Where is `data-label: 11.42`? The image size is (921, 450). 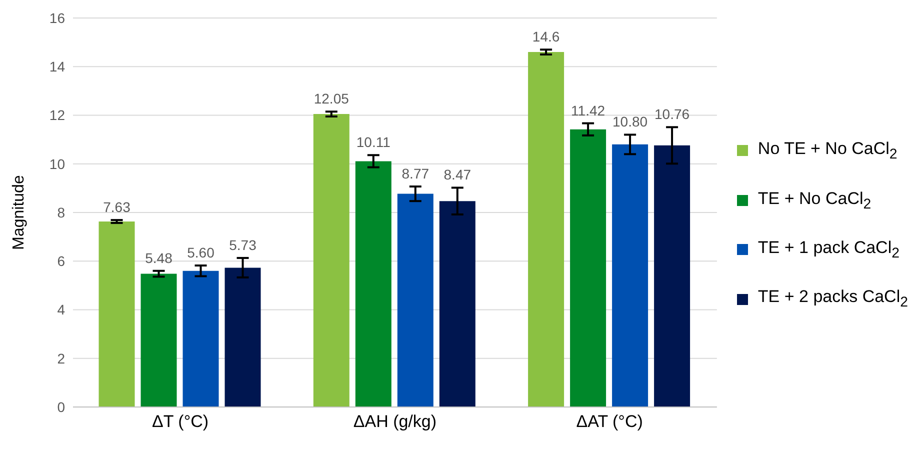
data-label: 11.42 is located at coordinates (588, 110).